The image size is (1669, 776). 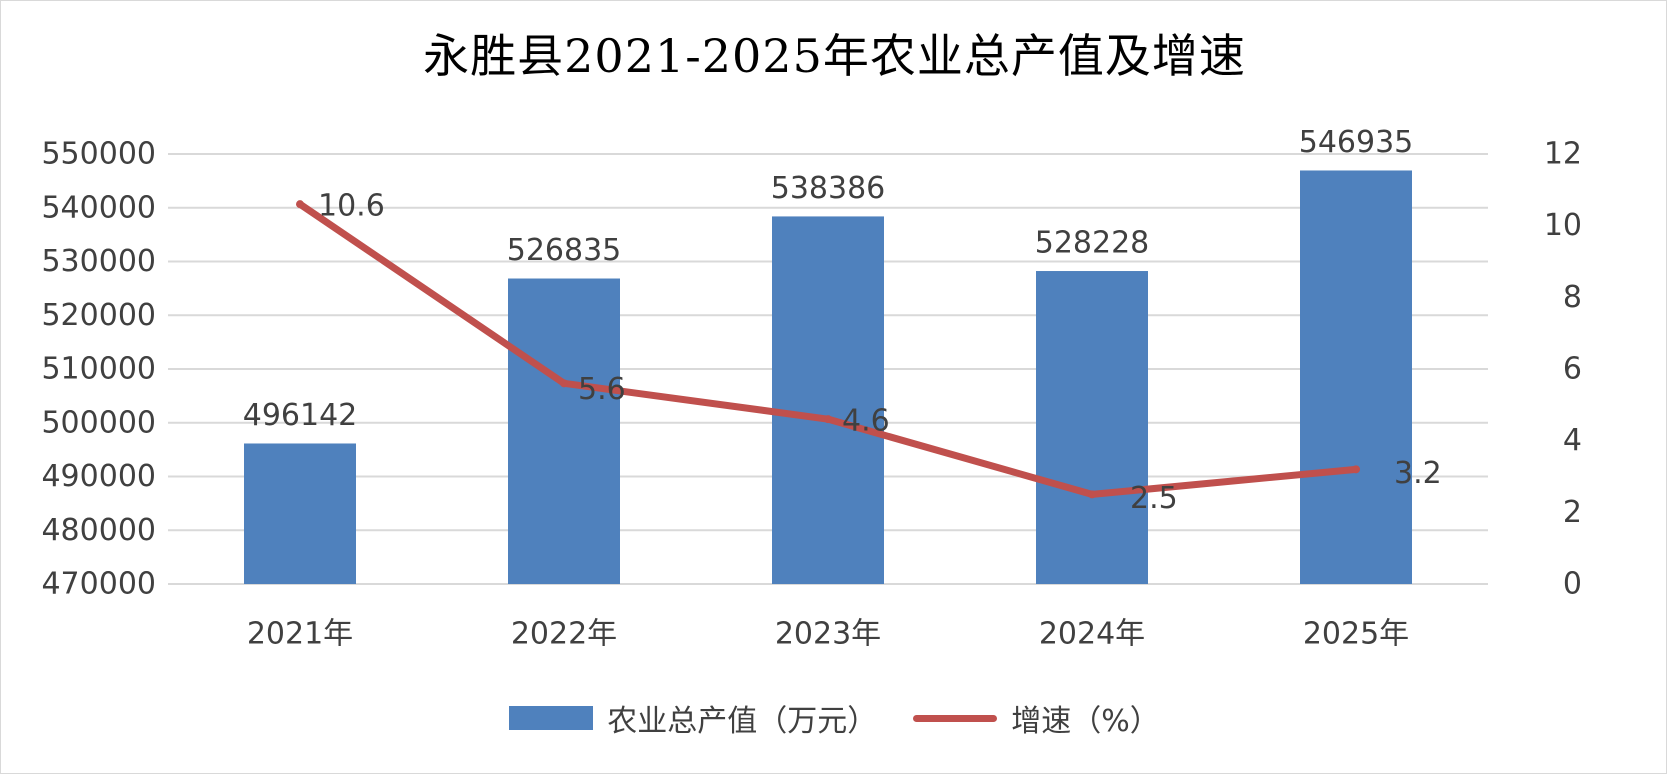 I want to click on right-axis-ticks: 0 2 4 6 8 10 12, so click(x=1563, y=369).